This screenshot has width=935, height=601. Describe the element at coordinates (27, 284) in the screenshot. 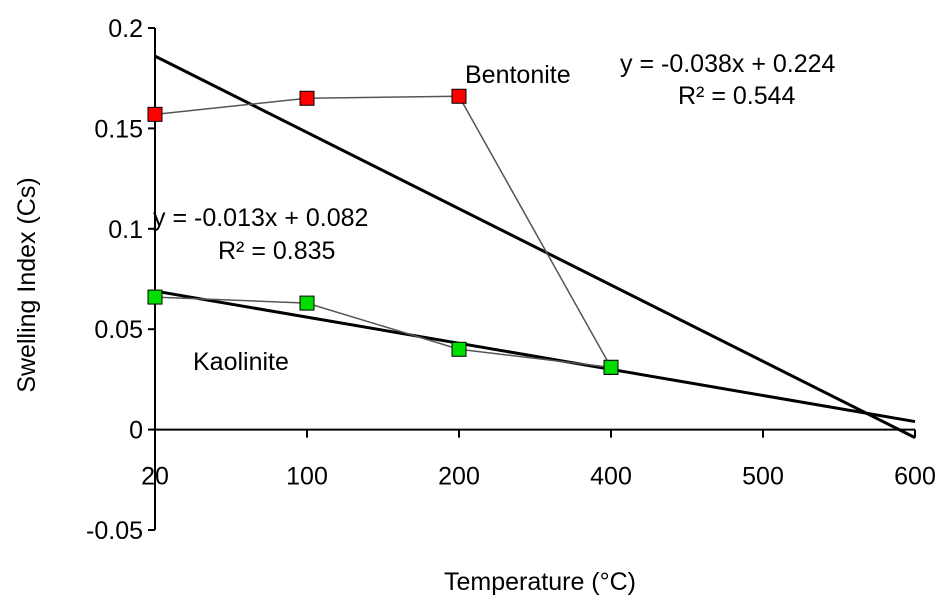

I see `y-axis-label: Swelling Index (Cs)` at that location.